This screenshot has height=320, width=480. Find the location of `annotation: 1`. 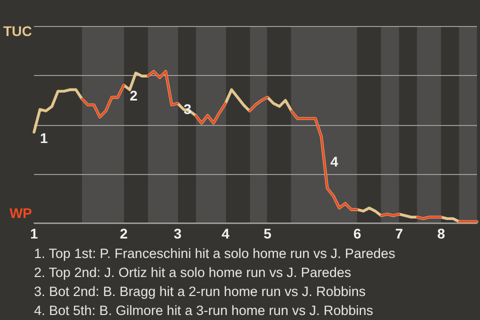

annotation: 1 is located at coordinates (44, 138).